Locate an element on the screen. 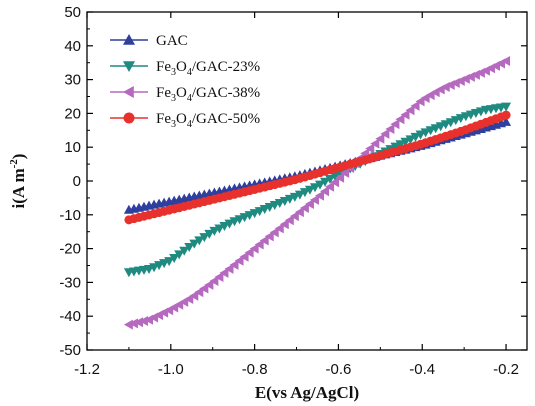 The height and width of the screenshot is (406, 535). y-tick-label: -50 is located at coordinates (70, 350).